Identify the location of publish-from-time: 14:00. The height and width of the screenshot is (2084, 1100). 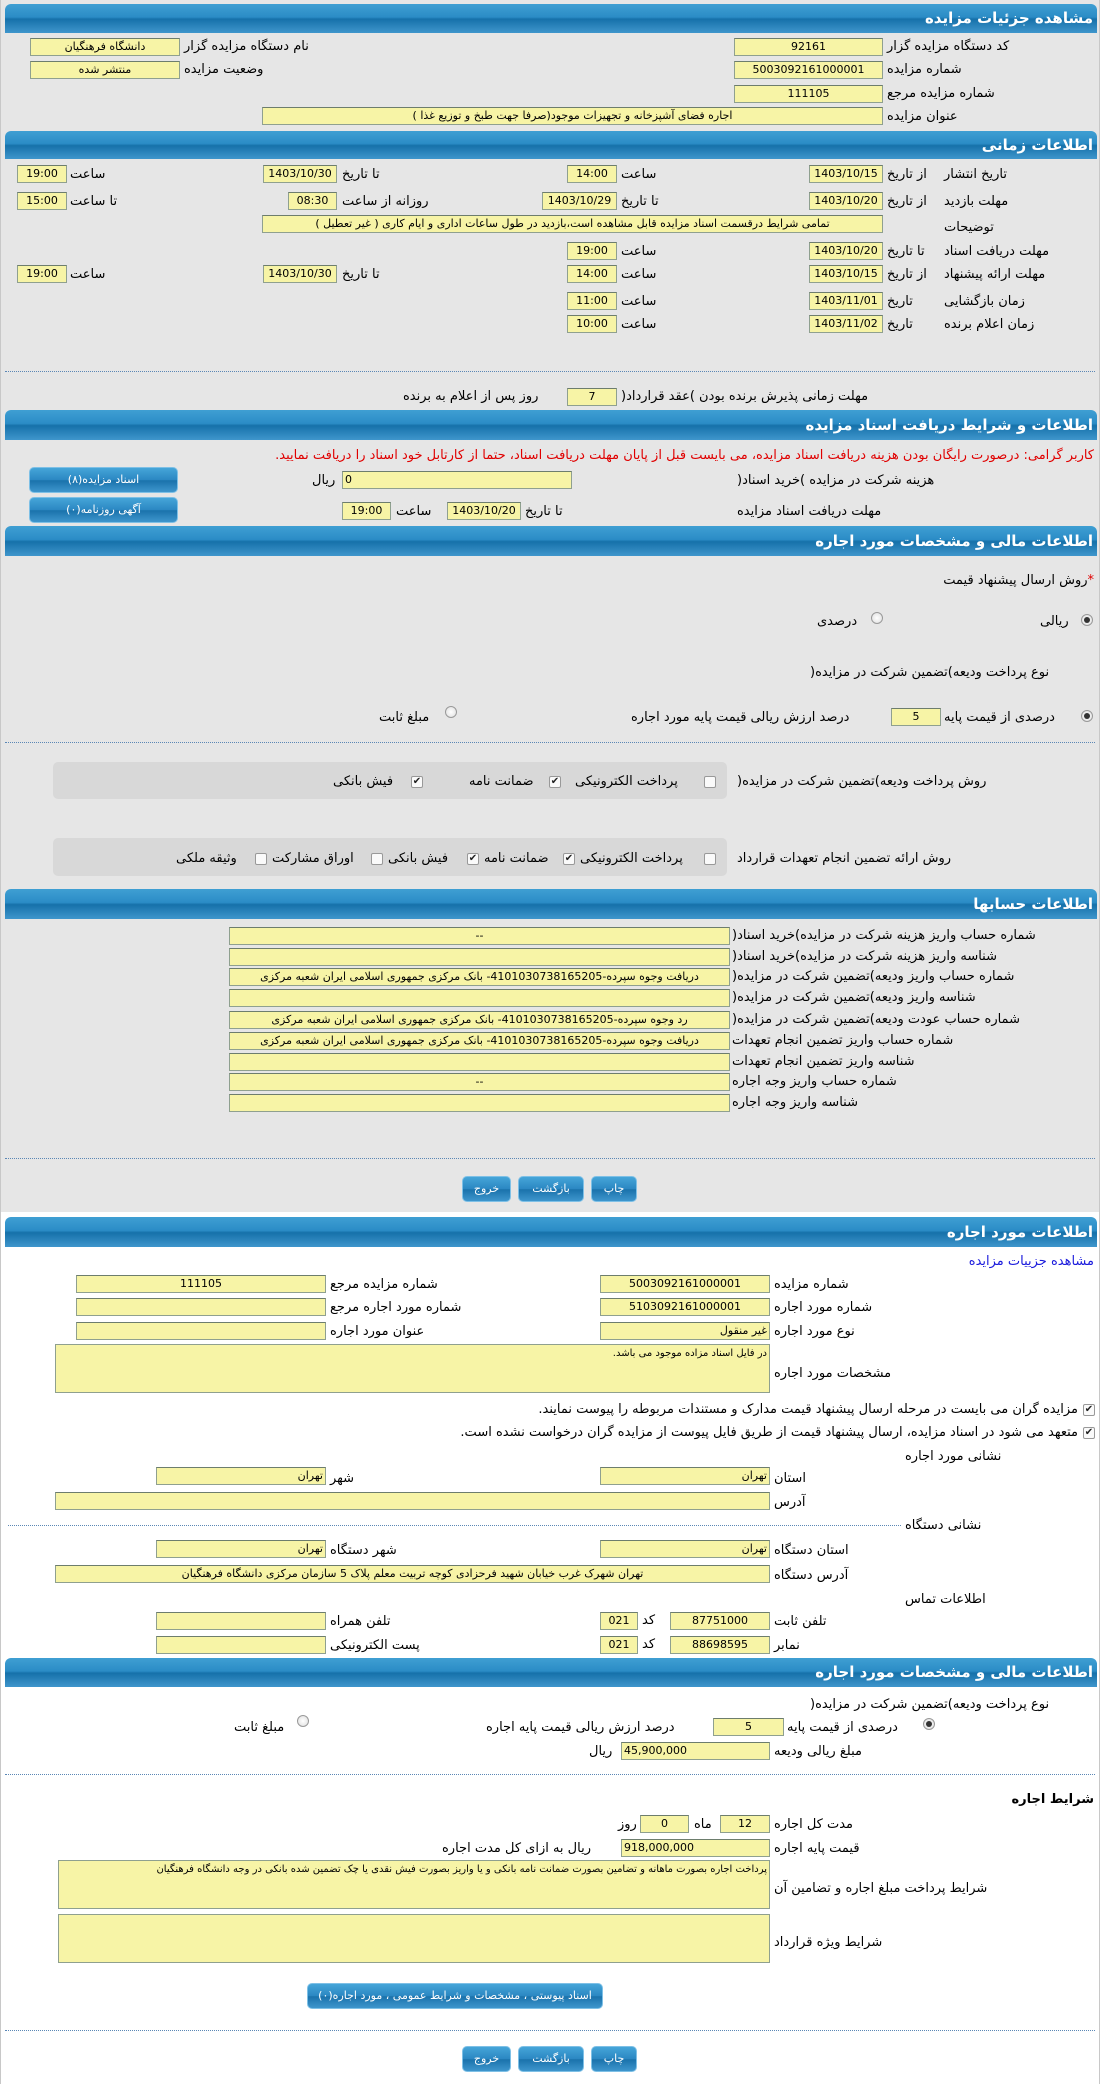
(592, 174).